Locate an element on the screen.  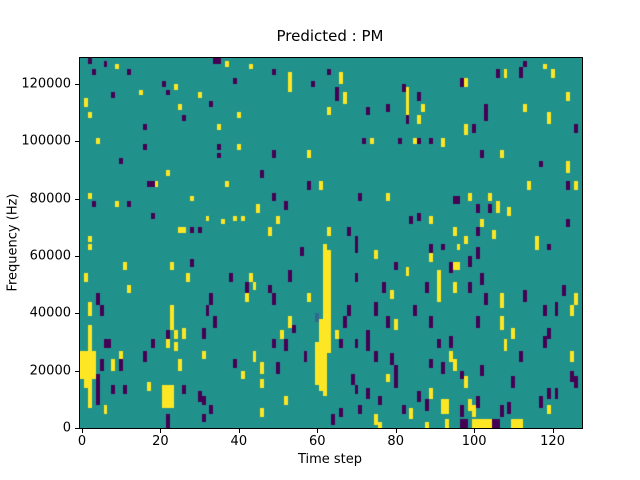
y-tick-label: 20000 is located at coordinates (50, 371).